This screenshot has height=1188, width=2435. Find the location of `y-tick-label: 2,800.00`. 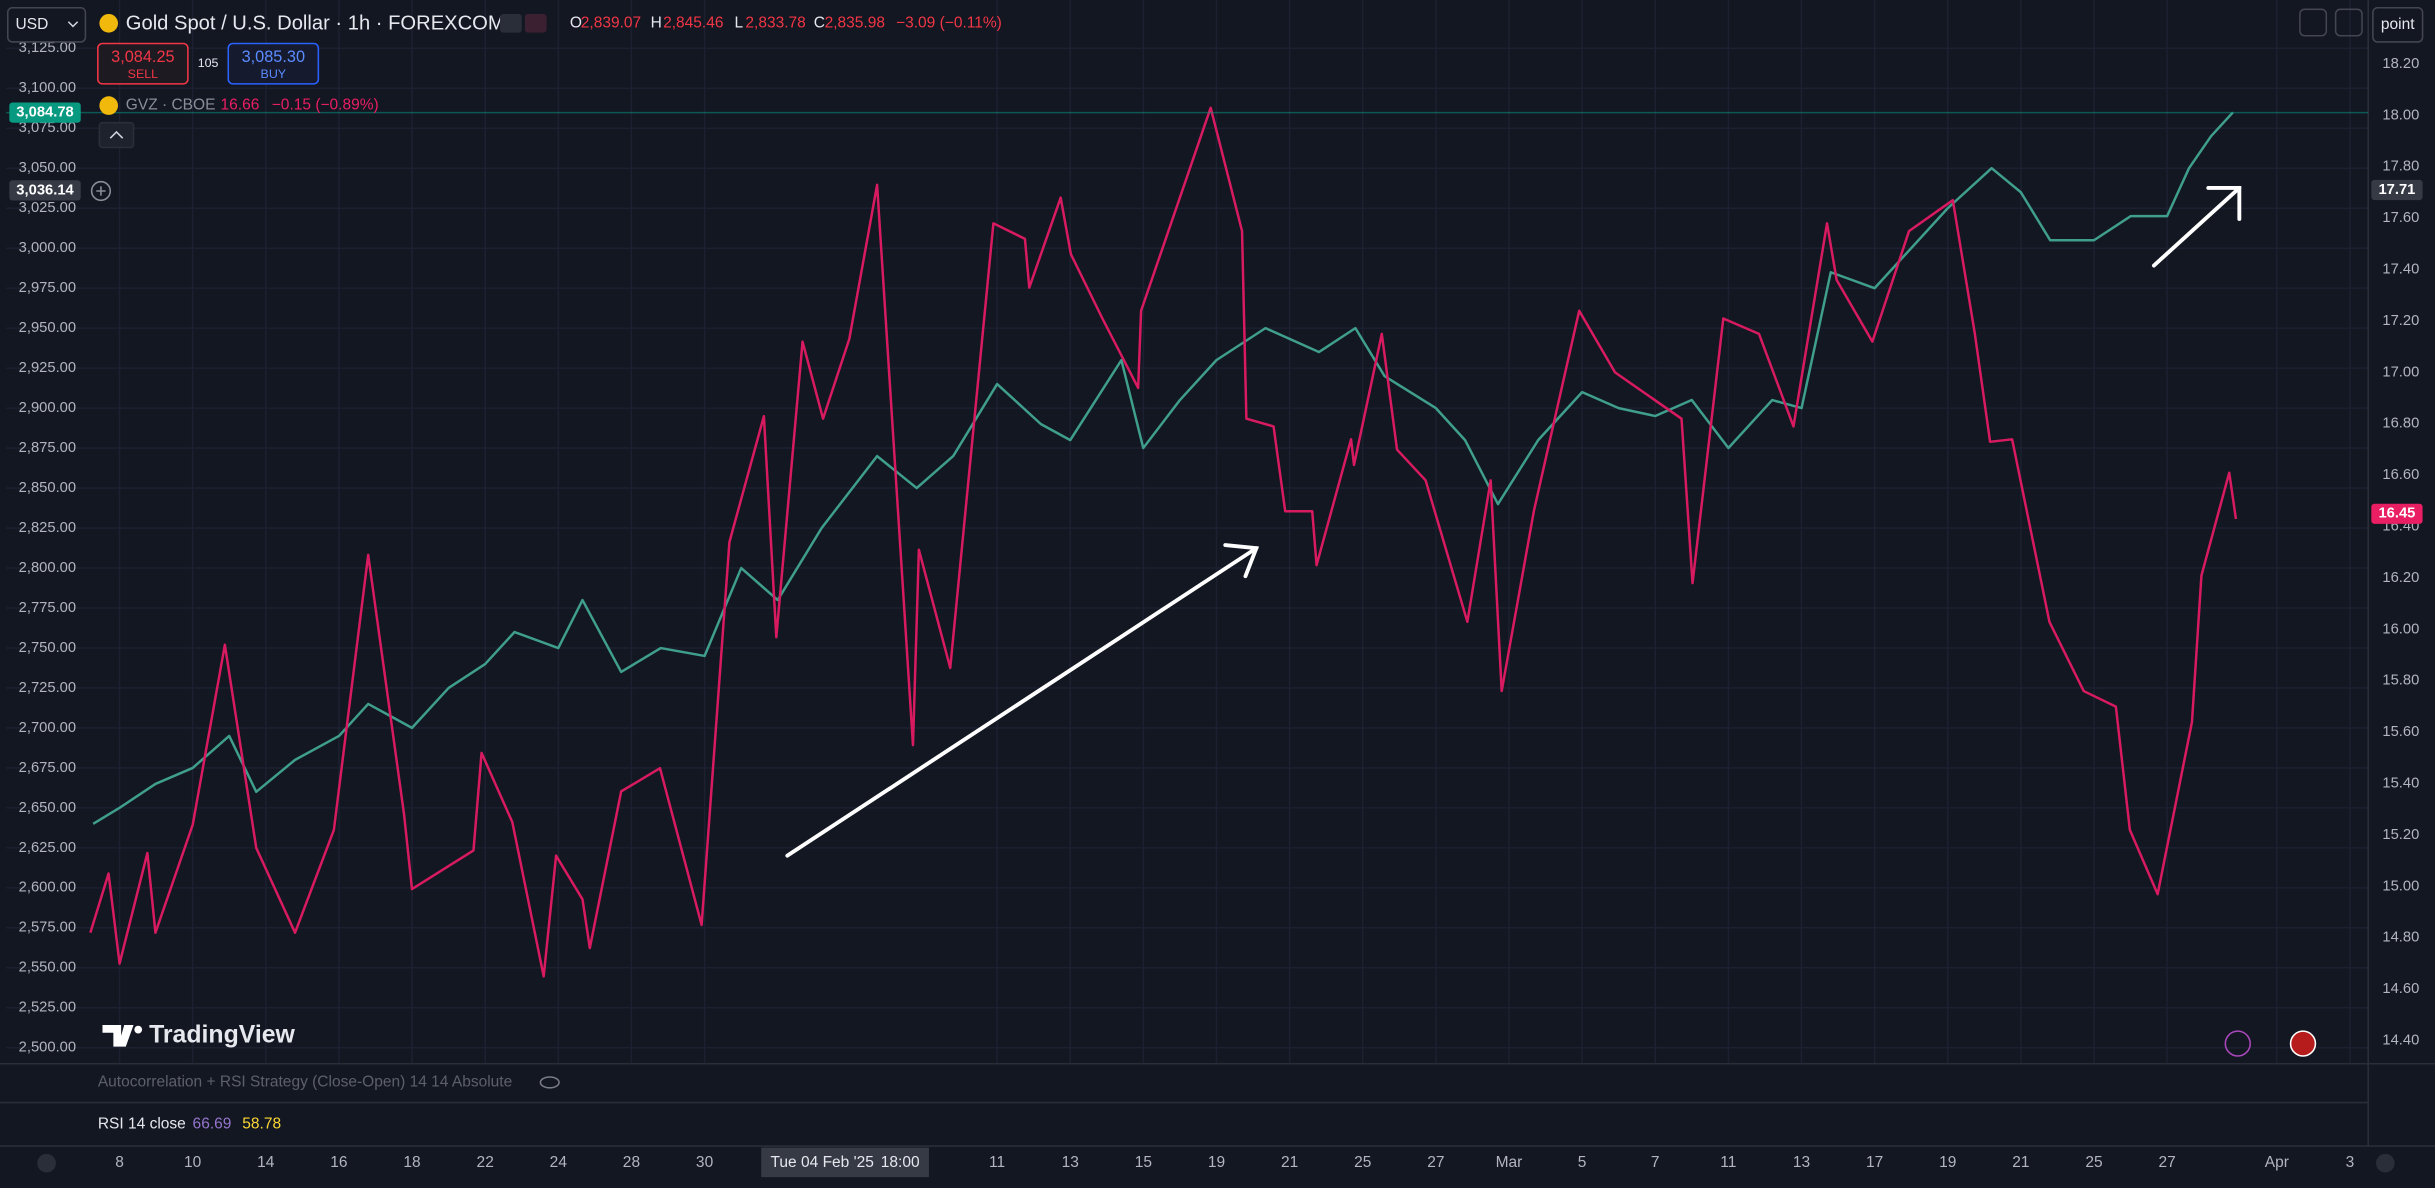

y-tick-label: 2,800.00 is located at coordinates (47, 568).